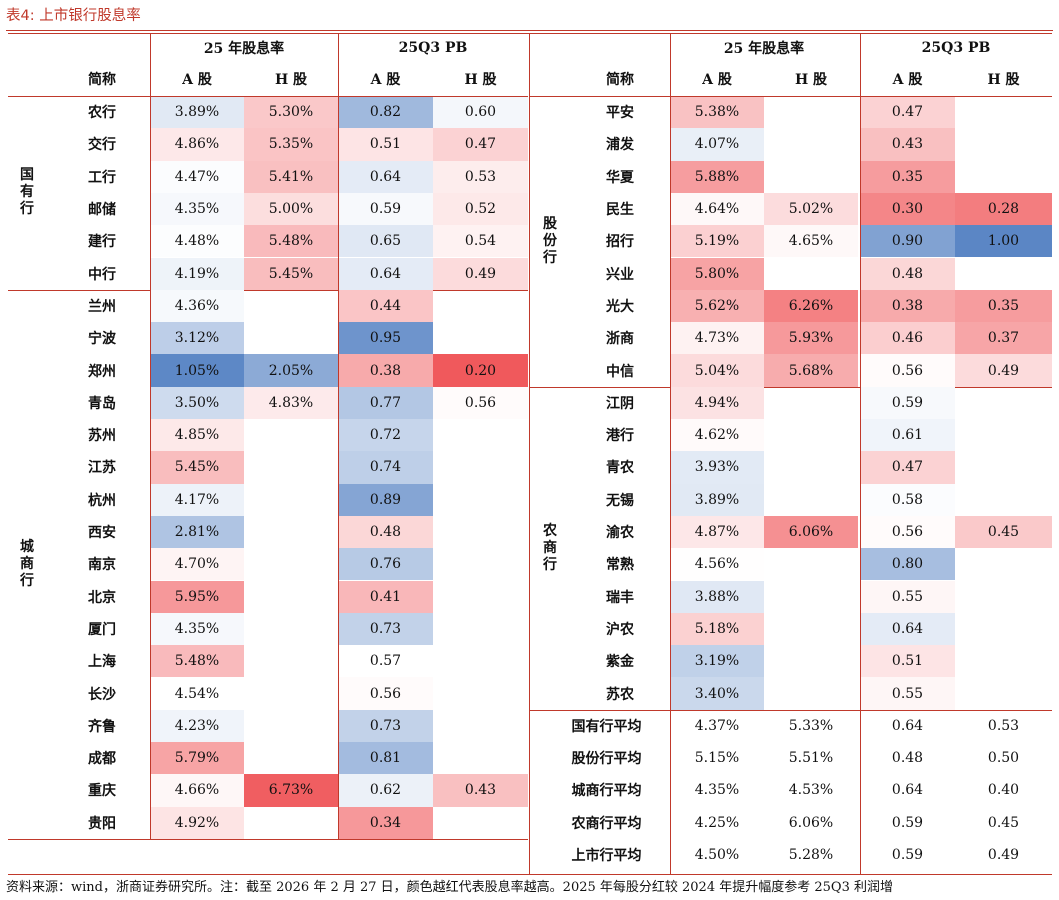 The image size is (1059, 900). Describe the element at coordinates (1003, 855) in the screenshot. I see `avg-h-pb: 0.49` at that location.